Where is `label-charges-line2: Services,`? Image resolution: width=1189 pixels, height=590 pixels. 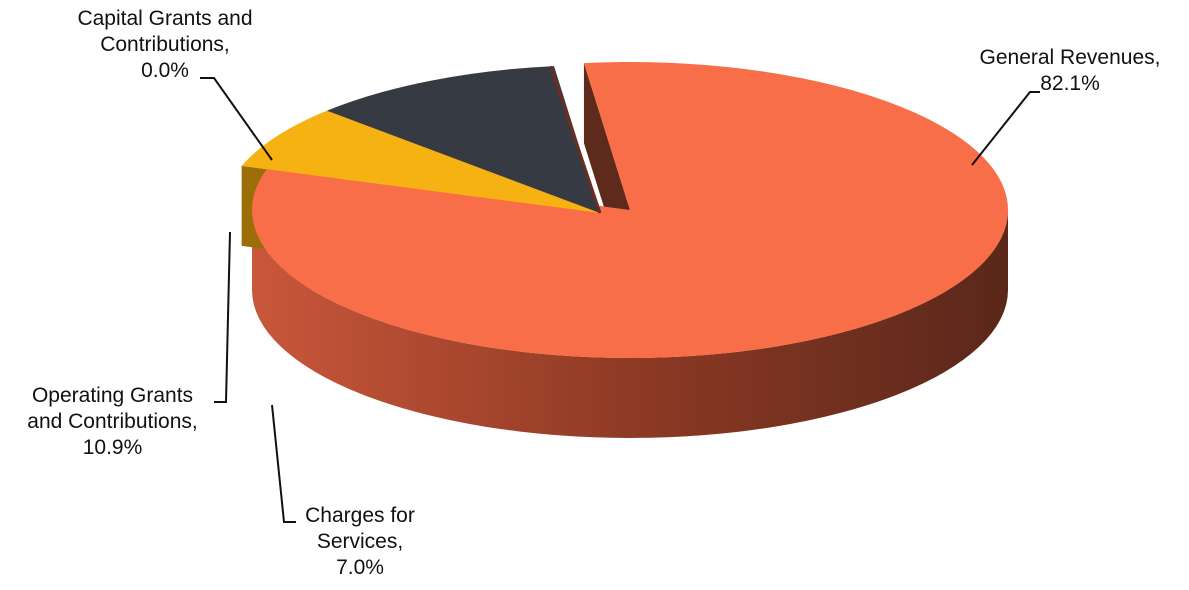 label-charges-line2: Services, is located at coordinates (360, 541).